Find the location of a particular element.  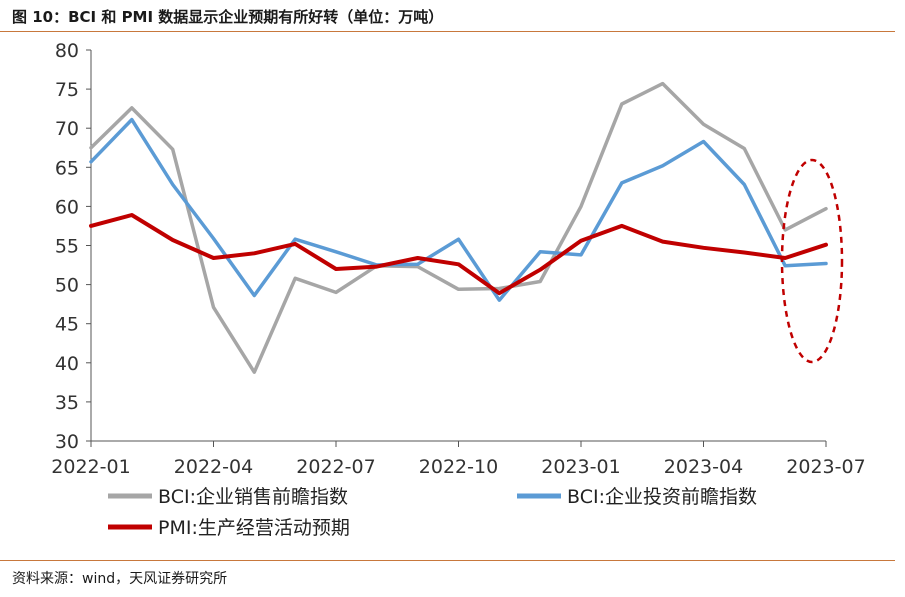

y-tick-label: 55 is located at coordinates (67, 247).